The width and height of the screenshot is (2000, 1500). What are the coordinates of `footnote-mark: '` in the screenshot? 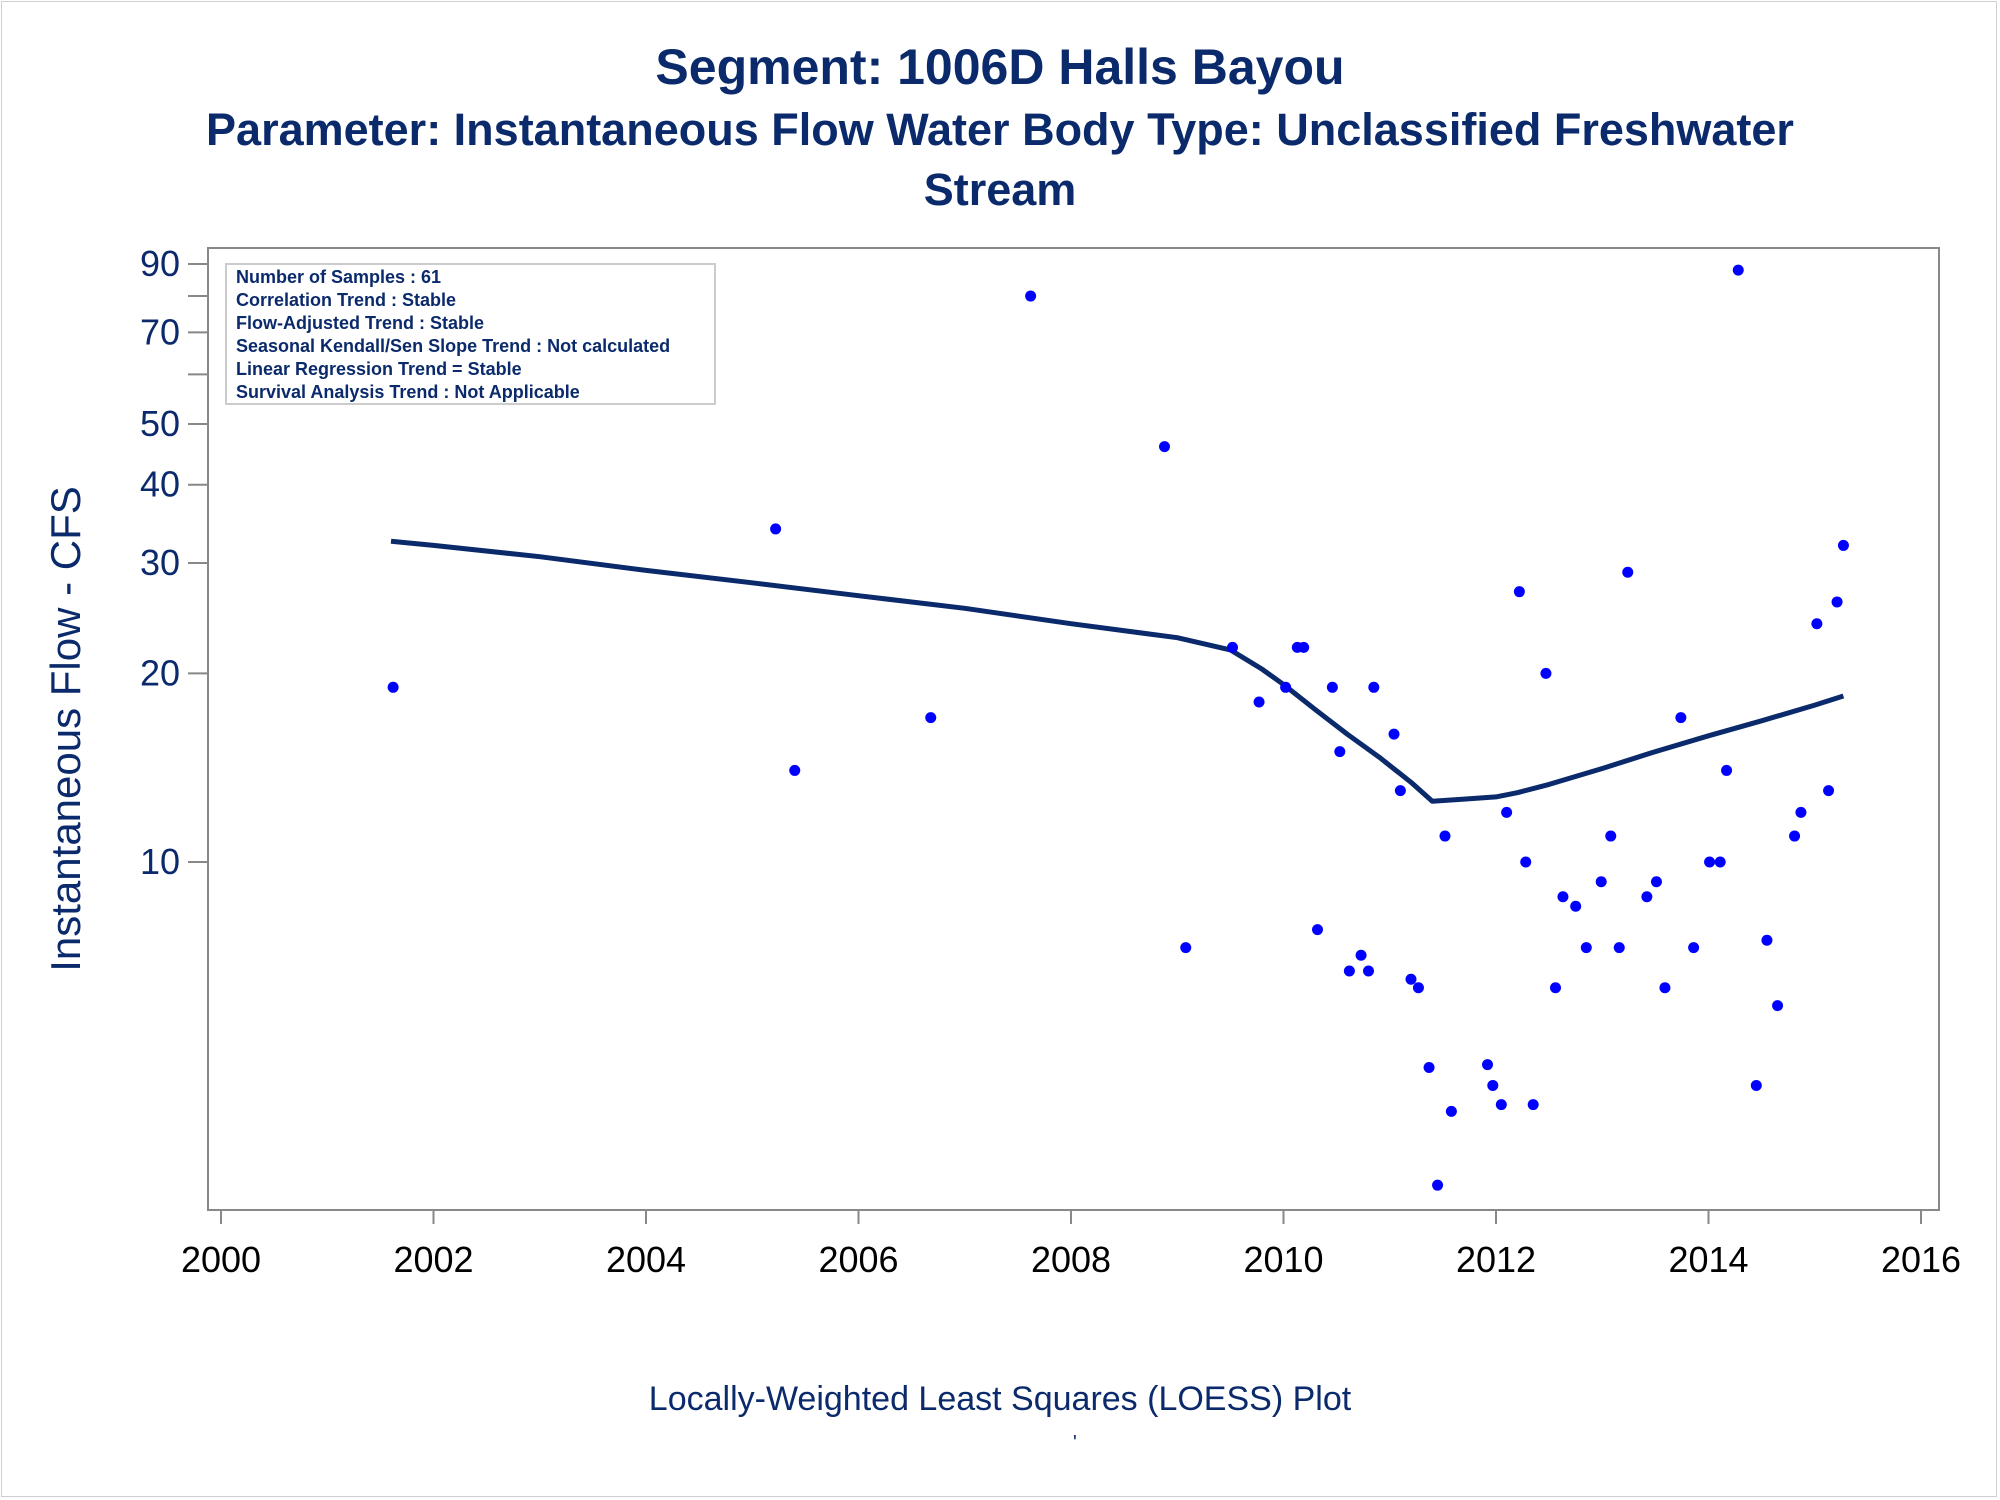 It's located at (1075, 1443).